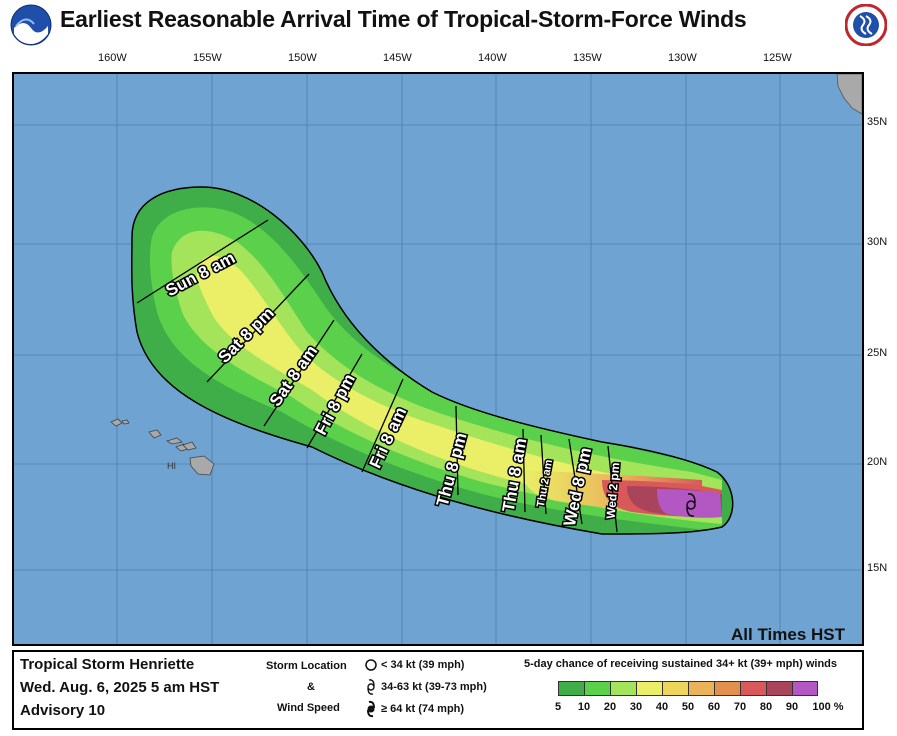 Image resolution: width=897 pixels, height=736 pixels. What do you see at coordinates (448, 59) in the screenshot?
I see `longitude-labels: 160W 155W 150W 145W 140W 135W 130W 125W` at bounding box center [448, 59].